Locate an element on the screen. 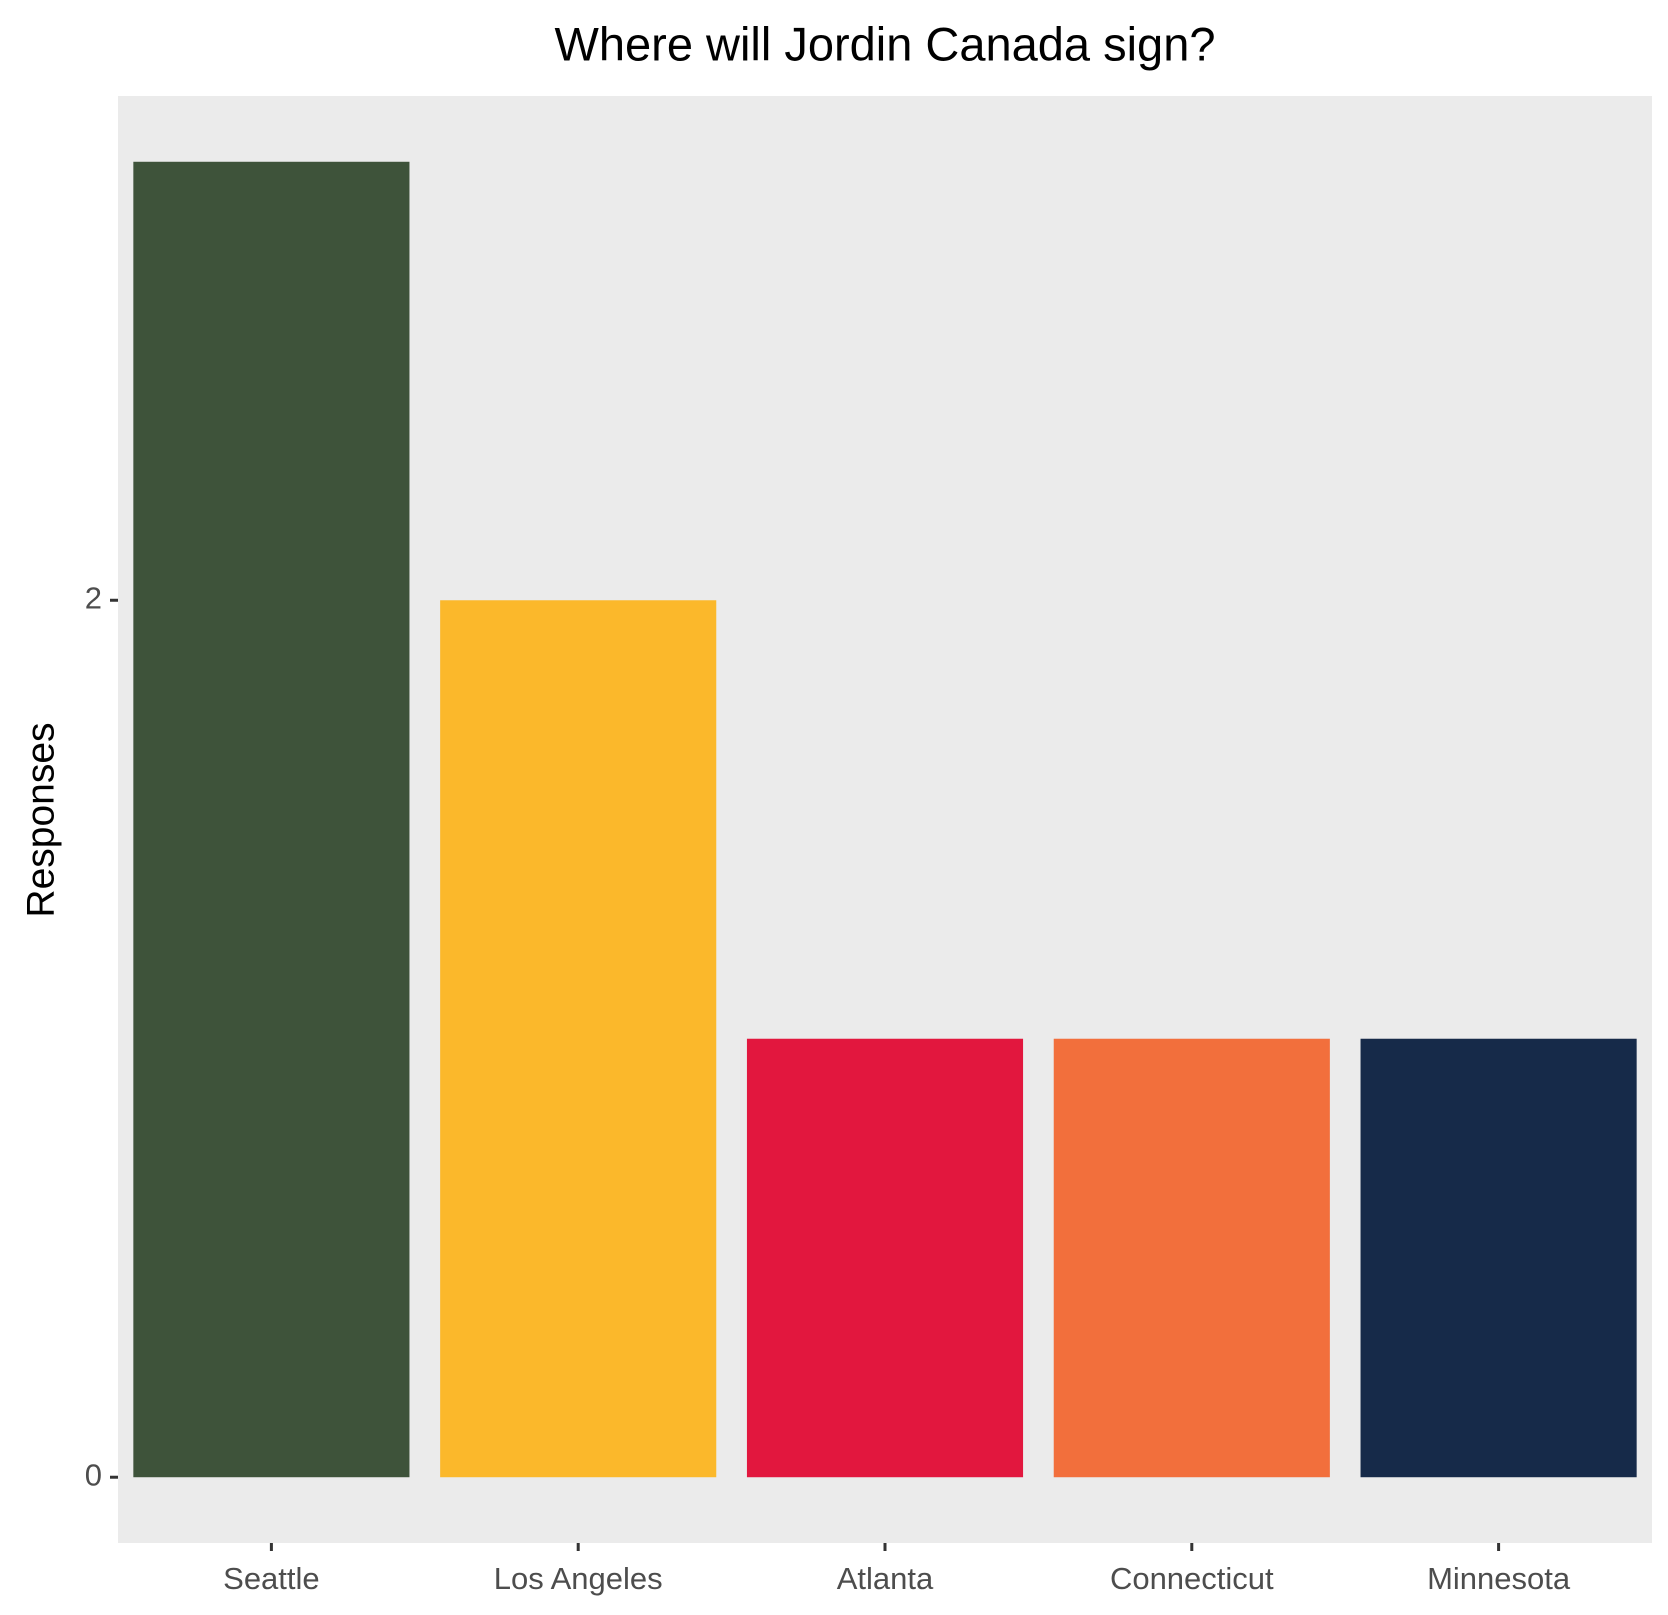 The height and width of the screenshot is (1615, 1668). x-tick-label: Connecticut is located at coordinates (1192, 1578).